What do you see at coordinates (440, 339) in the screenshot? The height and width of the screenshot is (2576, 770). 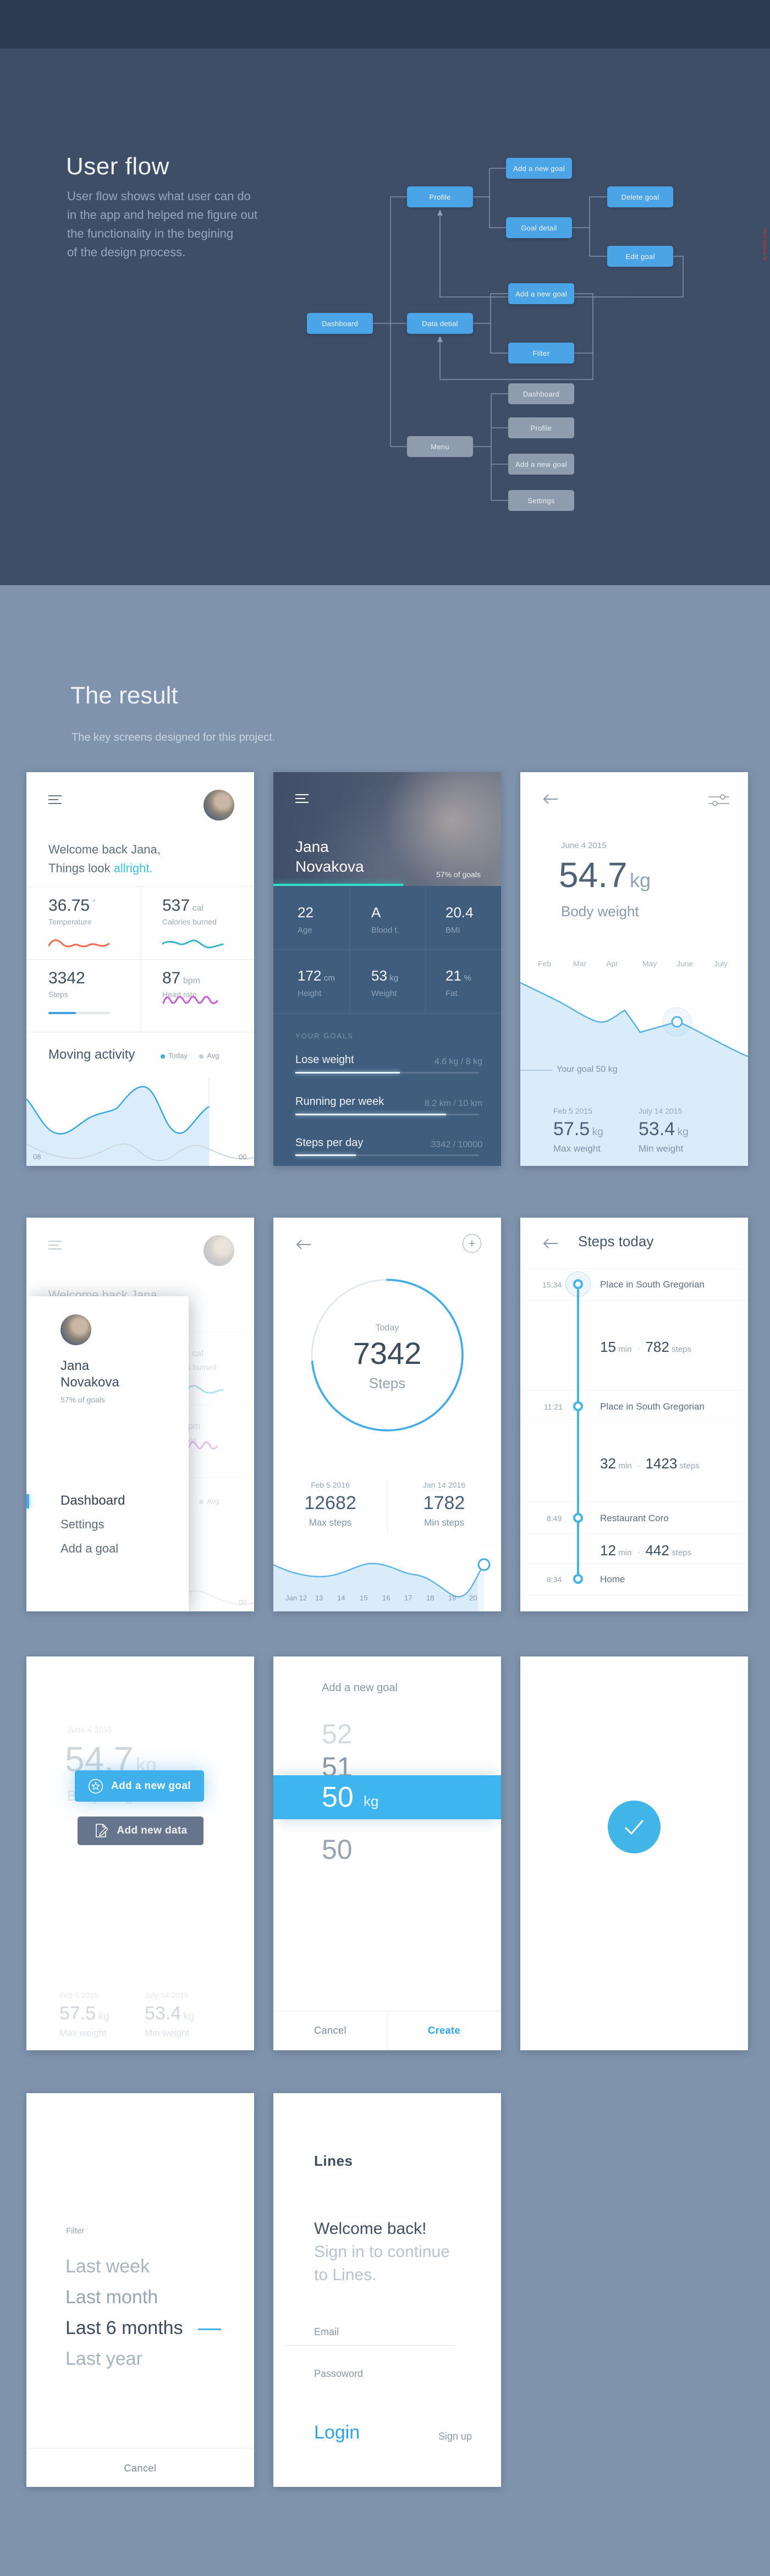 I see `arrow-up-icon` at bounding box center [440, 339].